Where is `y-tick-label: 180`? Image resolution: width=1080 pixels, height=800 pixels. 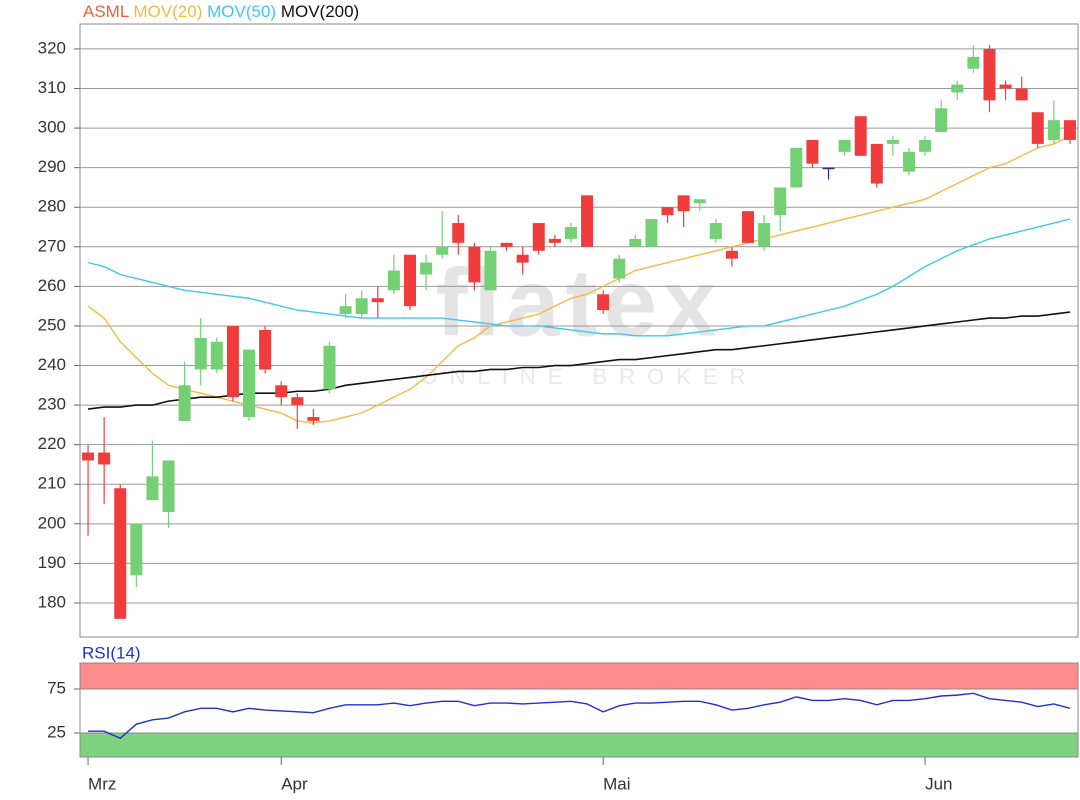
y-tick-label: 180 is located at coordinates (52, 601).